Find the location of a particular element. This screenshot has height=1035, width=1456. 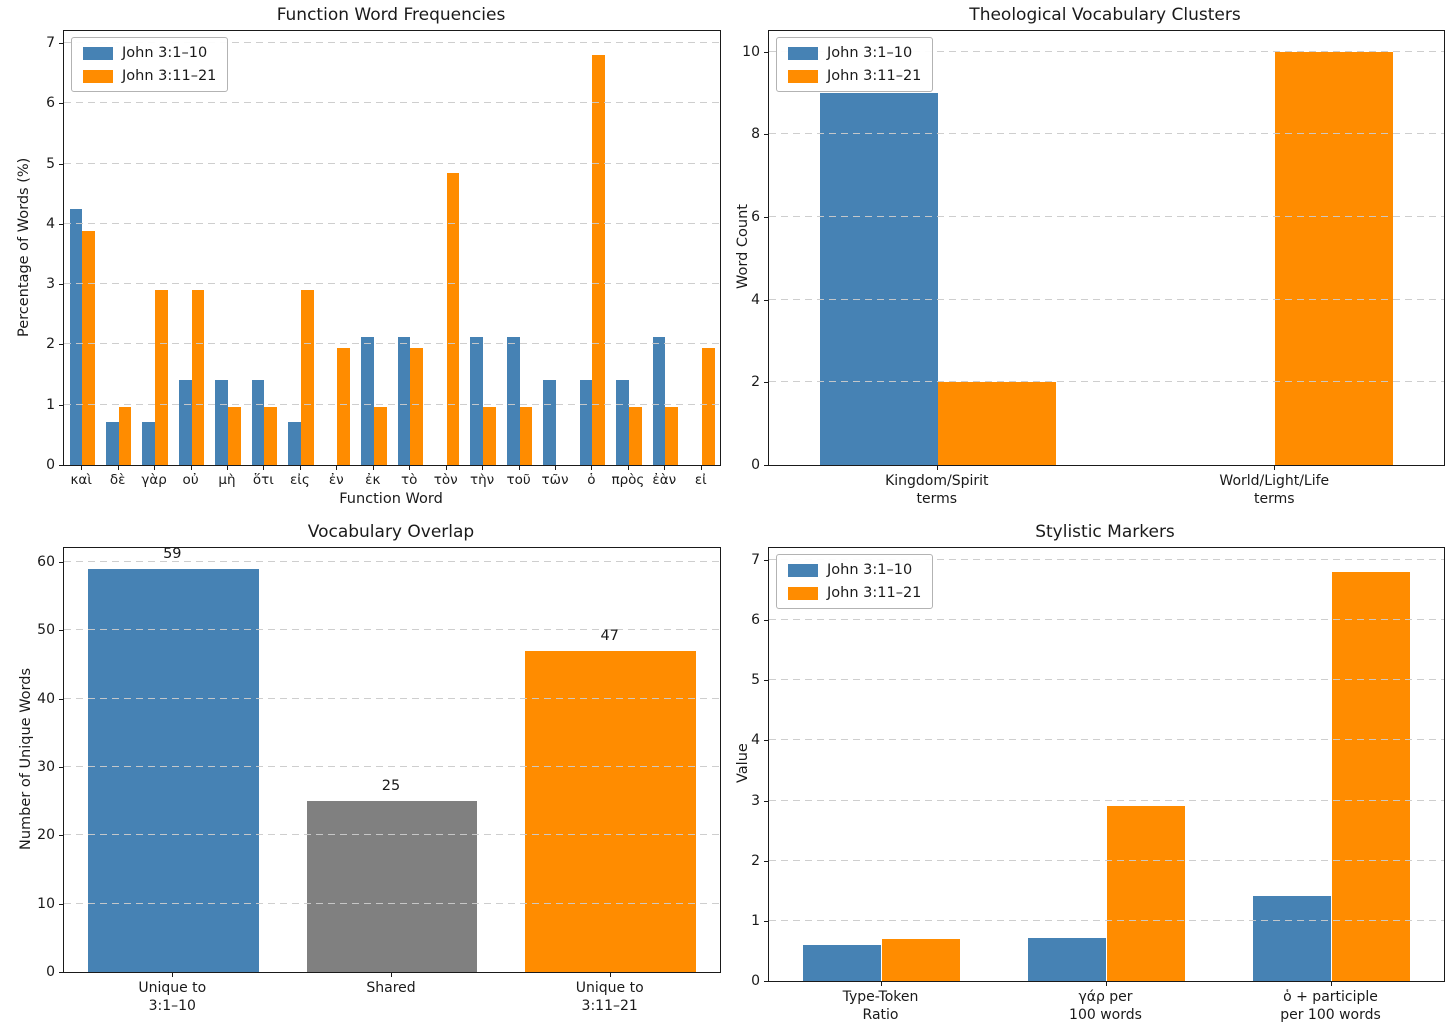

x-tick-label: ἐκ is located at coordinates (373, 480).